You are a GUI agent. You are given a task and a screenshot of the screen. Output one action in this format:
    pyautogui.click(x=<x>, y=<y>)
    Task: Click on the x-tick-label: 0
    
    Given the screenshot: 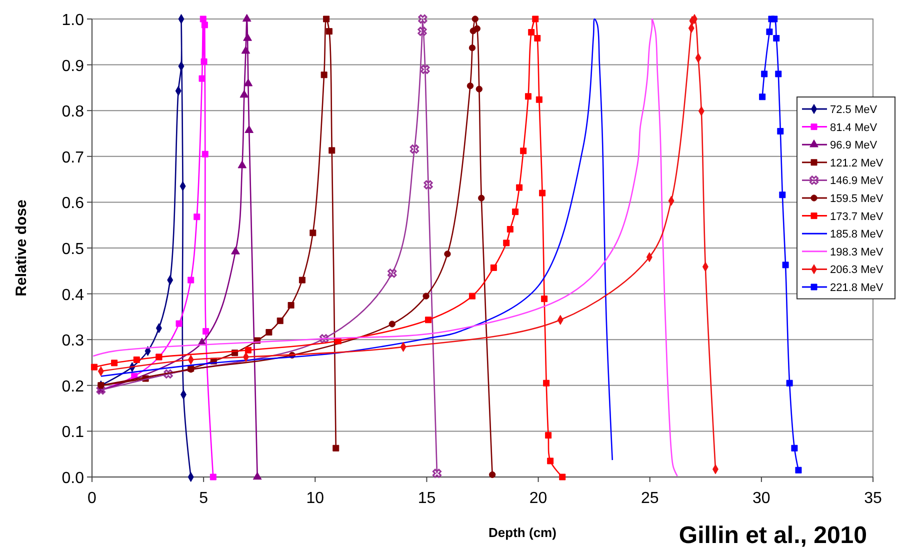 What is the action you would take?
    pyautogui.click(x=92, y=498)
    